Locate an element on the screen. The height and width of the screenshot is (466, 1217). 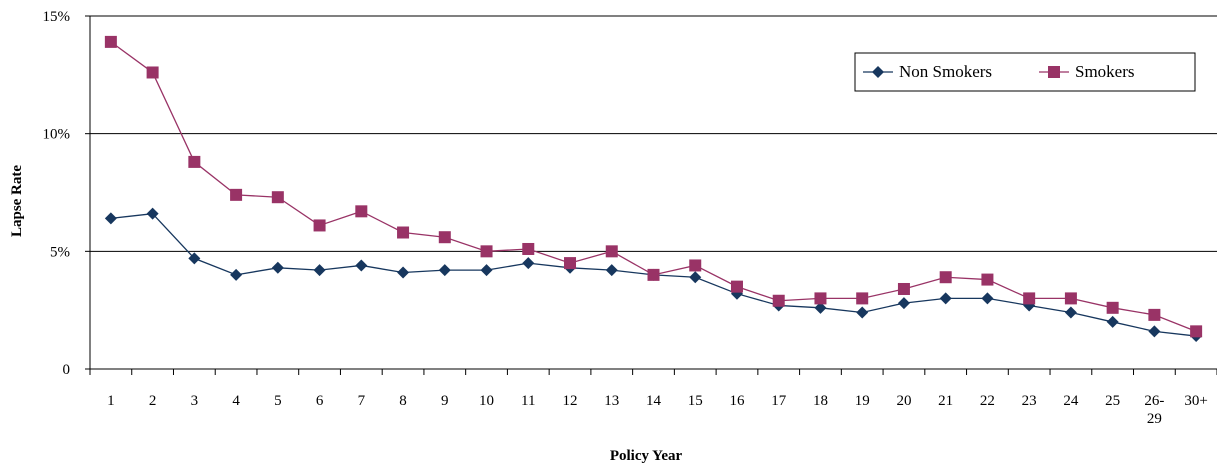
legend: Non Smokers Smokers is located at coordinates (1025, 72).